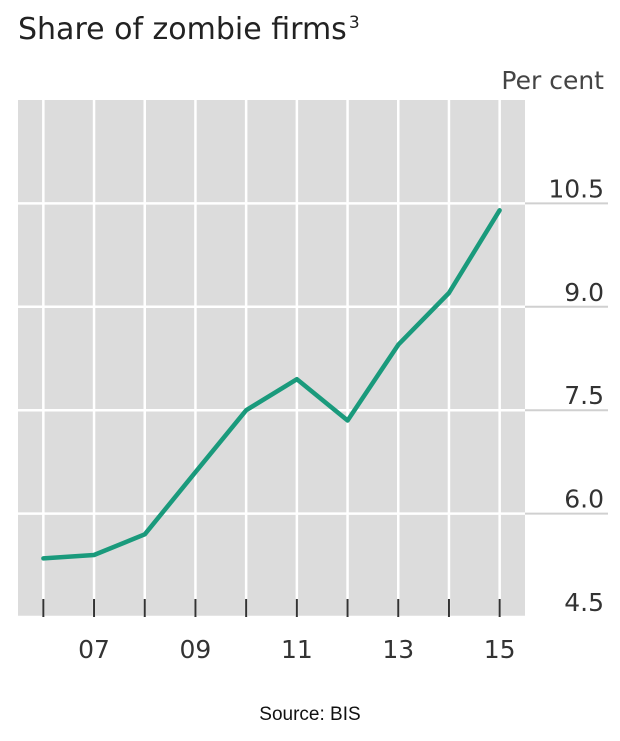  I want to click on x-tick-label: 07, so click(94, 649).